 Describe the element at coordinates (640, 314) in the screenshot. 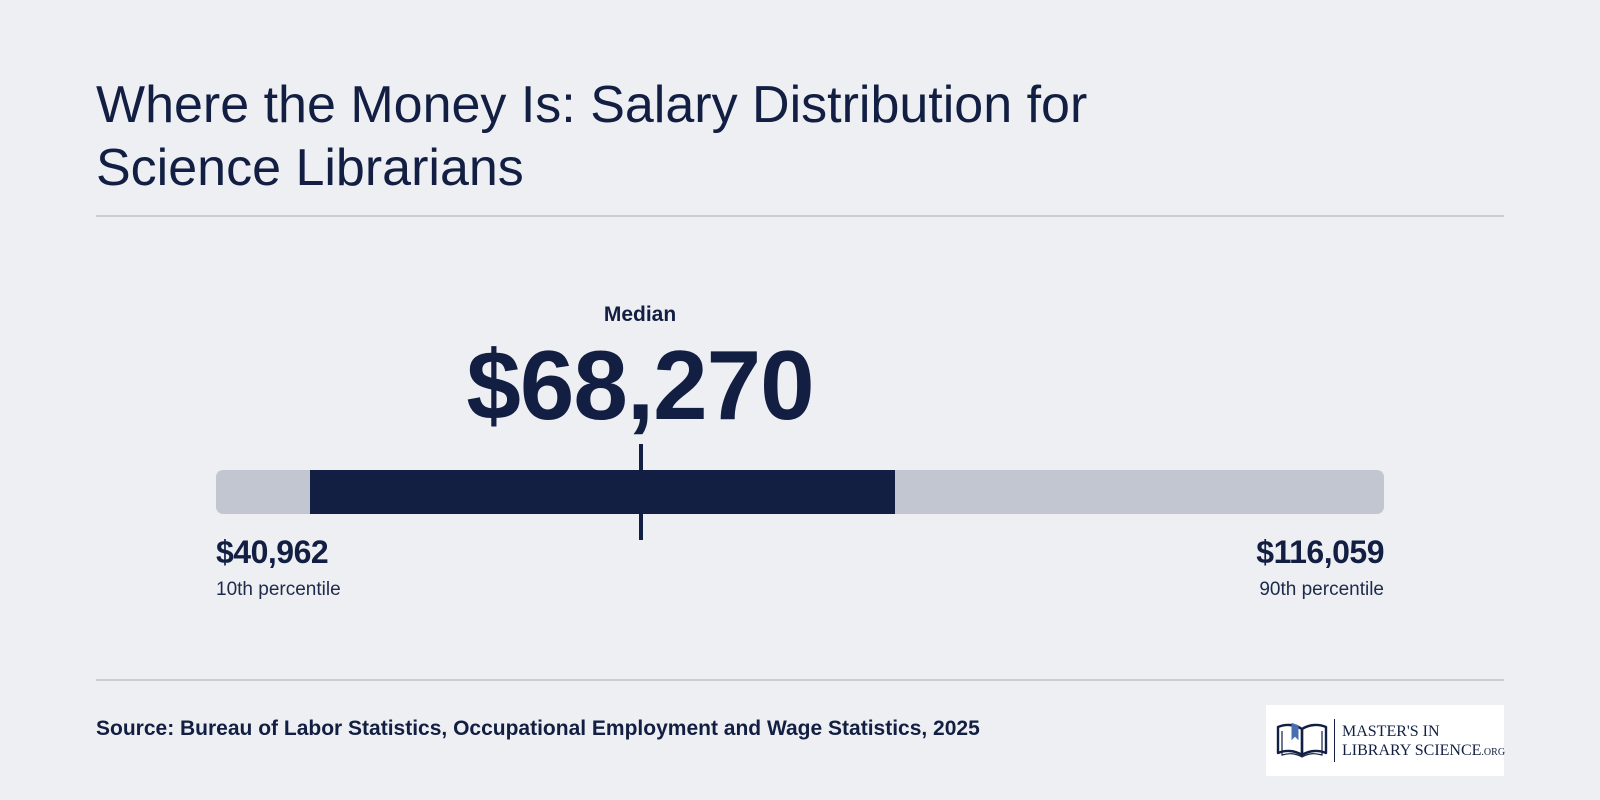

I see `median-label: Median` at that location.